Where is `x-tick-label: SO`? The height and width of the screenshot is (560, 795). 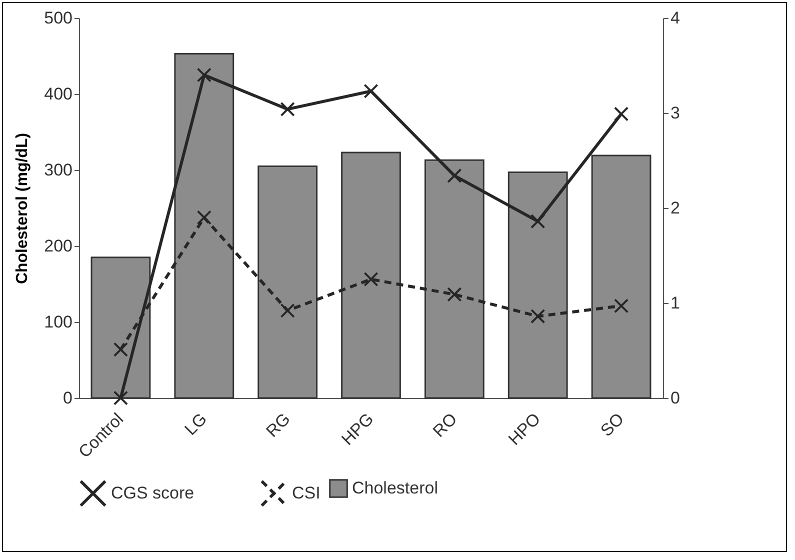 x-tick-label: SO is located at coordinates (612, 424).